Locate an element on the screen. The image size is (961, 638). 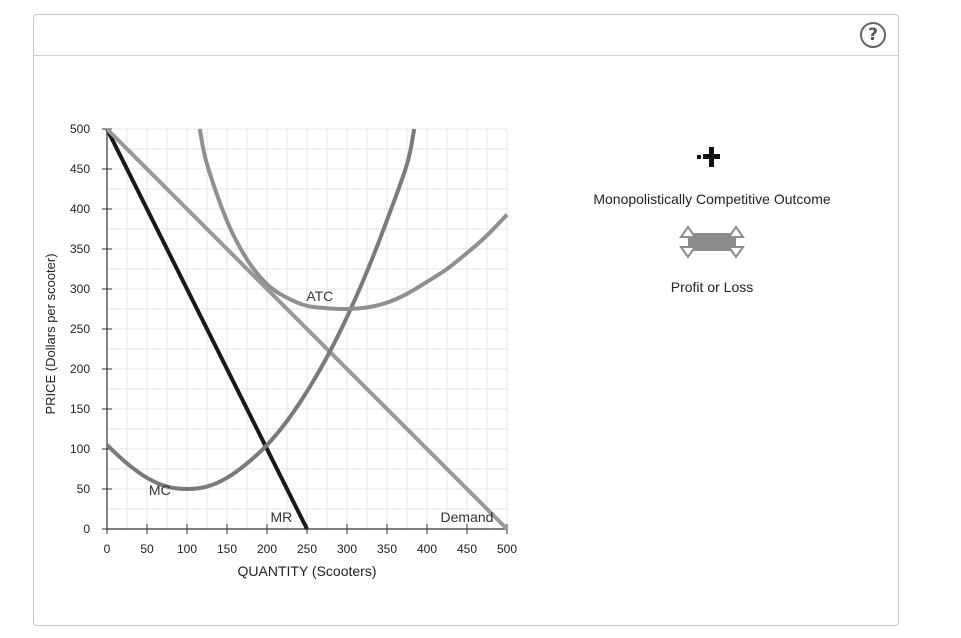
curve-atc is located at coordinates (353, 220).